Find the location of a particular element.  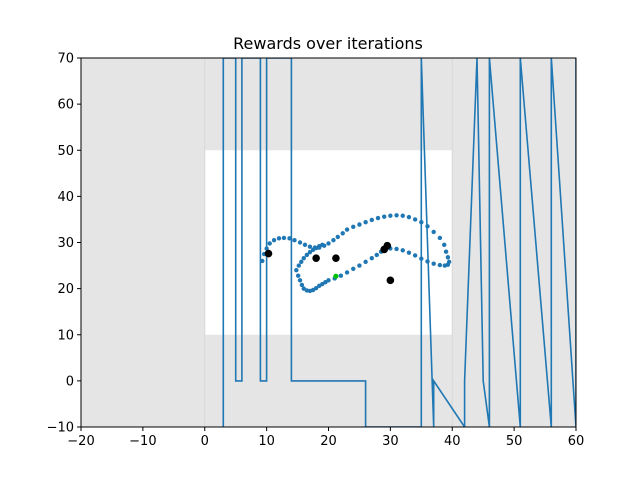

chart-title: Rewards over iterations is located at coordinates (328, 43).